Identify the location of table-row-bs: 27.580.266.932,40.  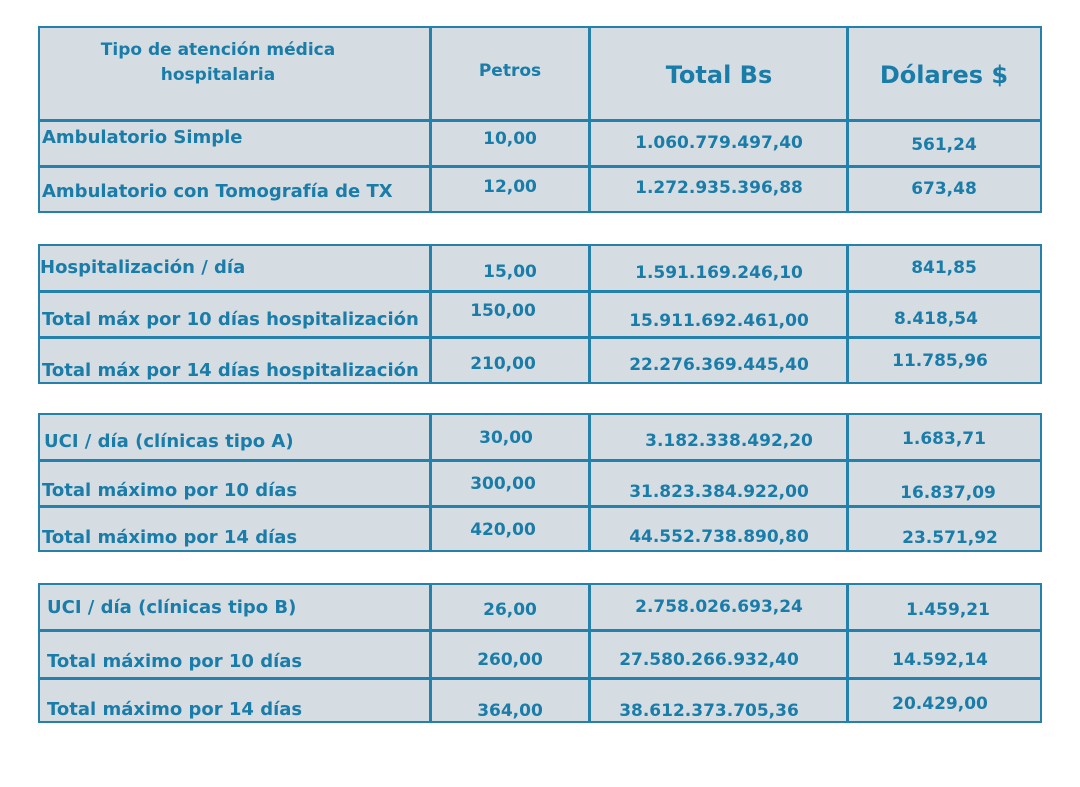
(709, 660).